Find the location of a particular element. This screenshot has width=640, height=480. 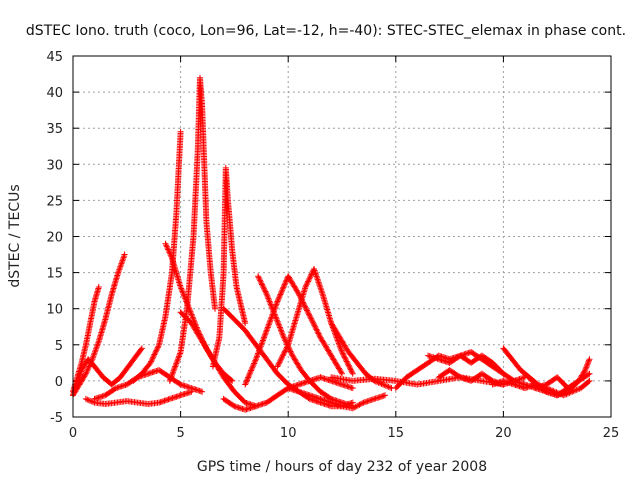

x-tick-label: 20 is located at coordinates (503, 433).